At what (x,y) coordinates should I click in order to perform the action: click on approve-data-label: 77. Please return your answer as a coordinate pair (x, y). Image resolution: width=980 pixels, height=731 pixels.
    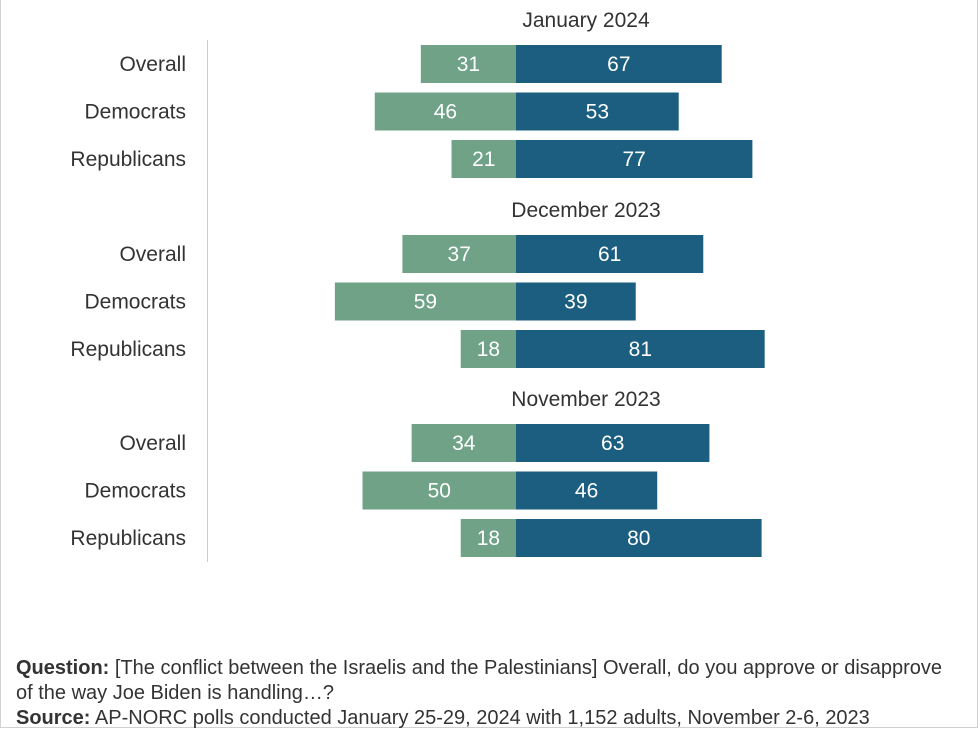
    Looking at the image, I should click on (634, 159).